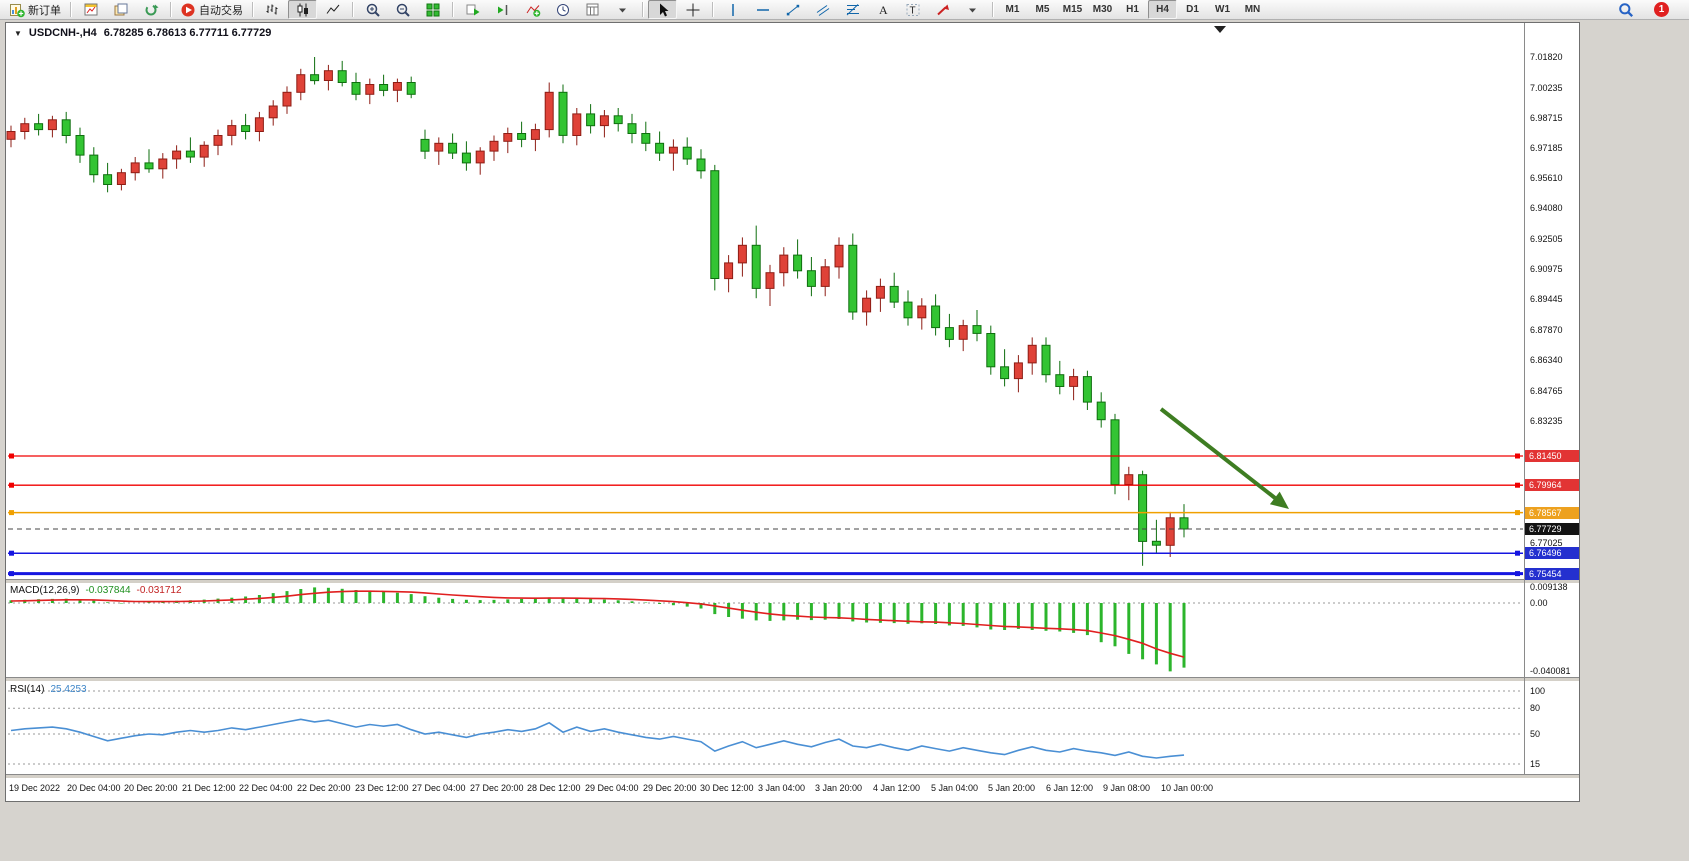 The image size is (1689, 861). I want to click on price-axis-label: 6.83235, so click(1546, 421).